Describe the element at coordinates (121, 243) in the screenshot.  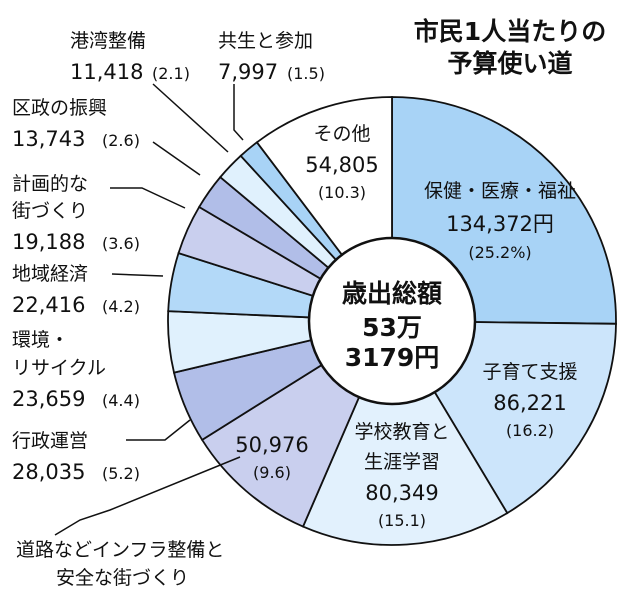
I see `slice-percent: (3.6)` at that location.